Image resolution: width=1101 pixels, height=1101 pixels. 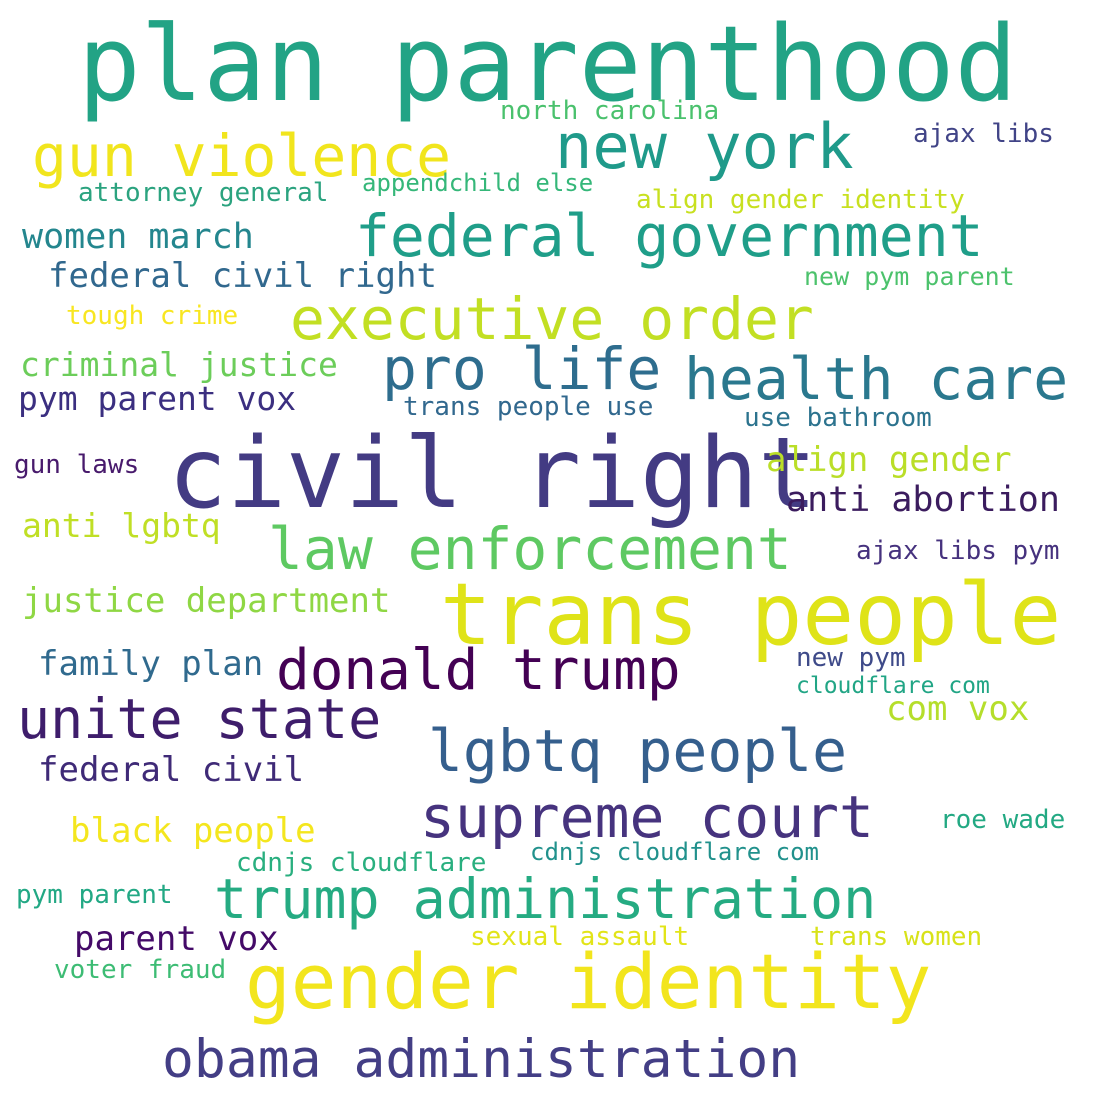 I want to click on word-pym-parent: pym parent, so click(x=94, y=895).